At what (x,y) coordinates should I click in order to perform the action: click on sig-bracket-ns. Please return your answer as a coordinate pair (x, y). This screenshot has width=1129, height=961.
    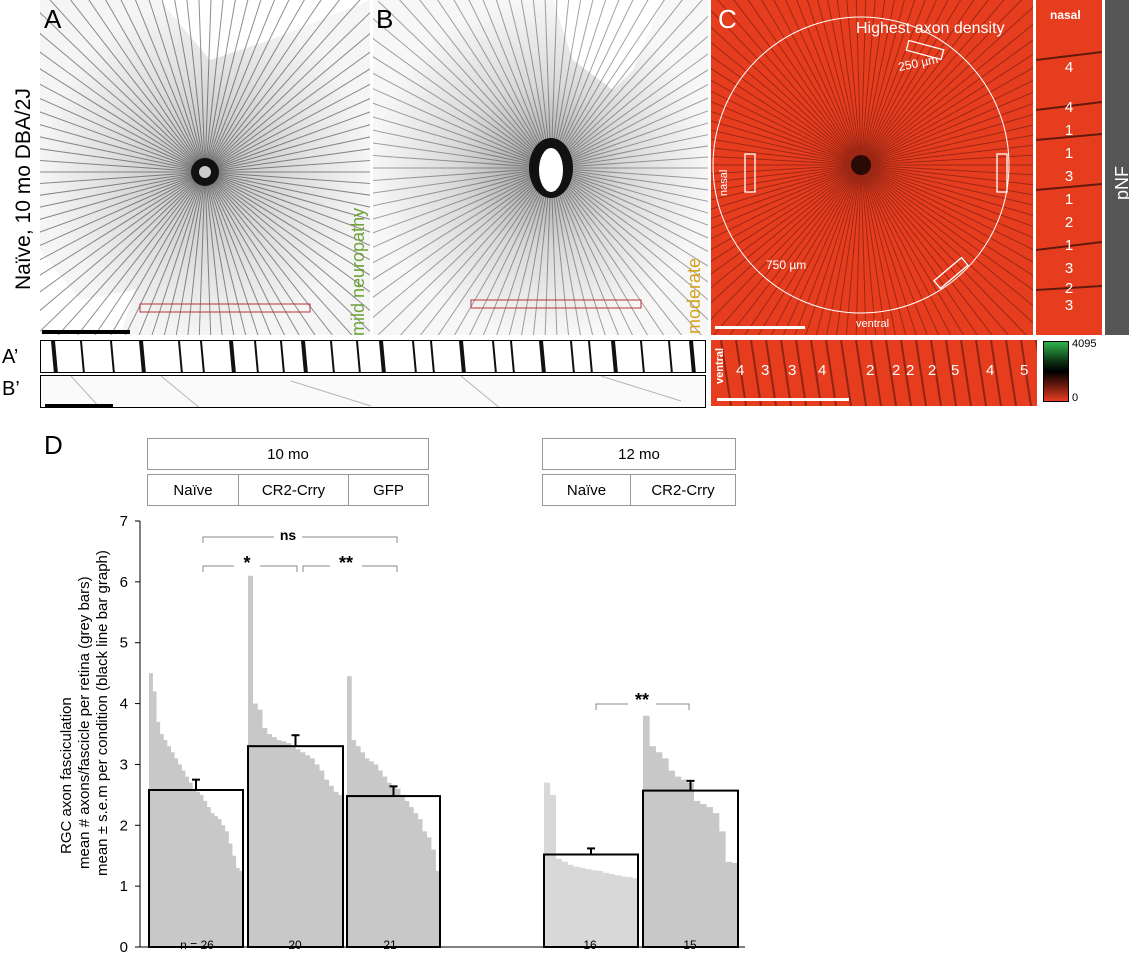
    Looking at the image, I should click on (300, 539).